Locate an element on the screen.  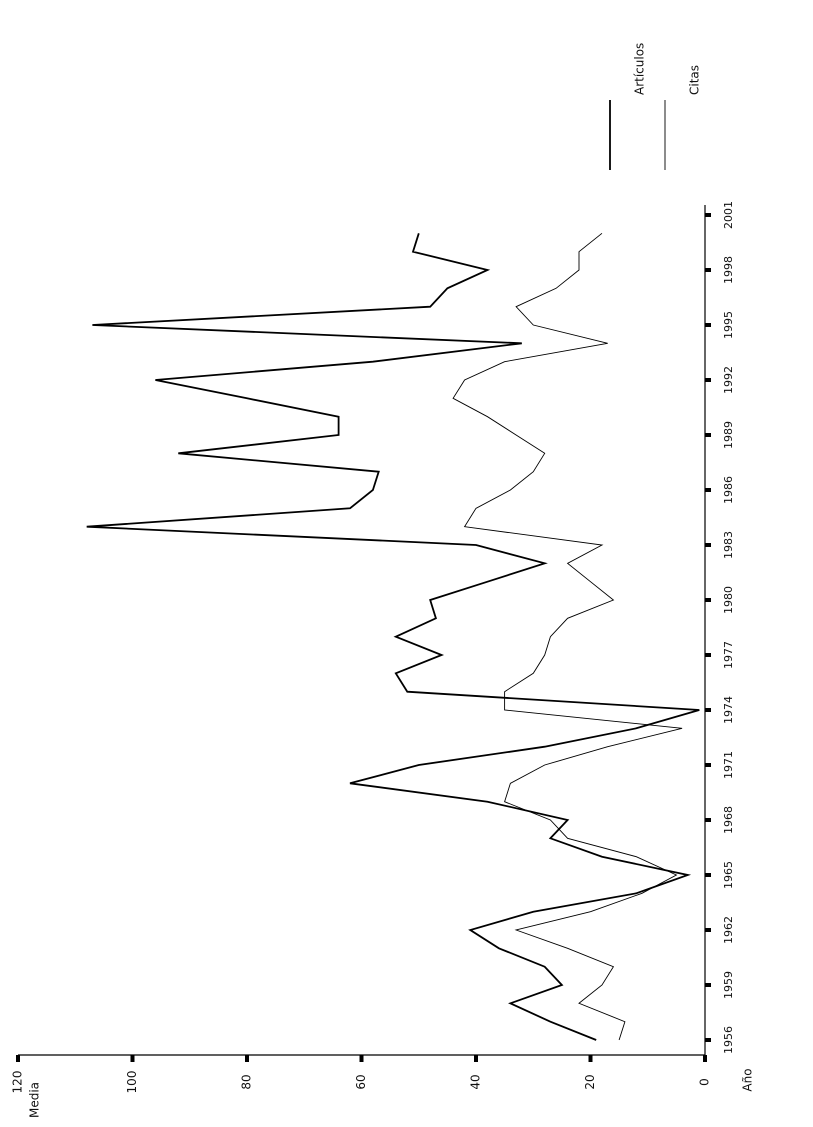
x-tick-label: 1971 is located at coordinates (728, 765).